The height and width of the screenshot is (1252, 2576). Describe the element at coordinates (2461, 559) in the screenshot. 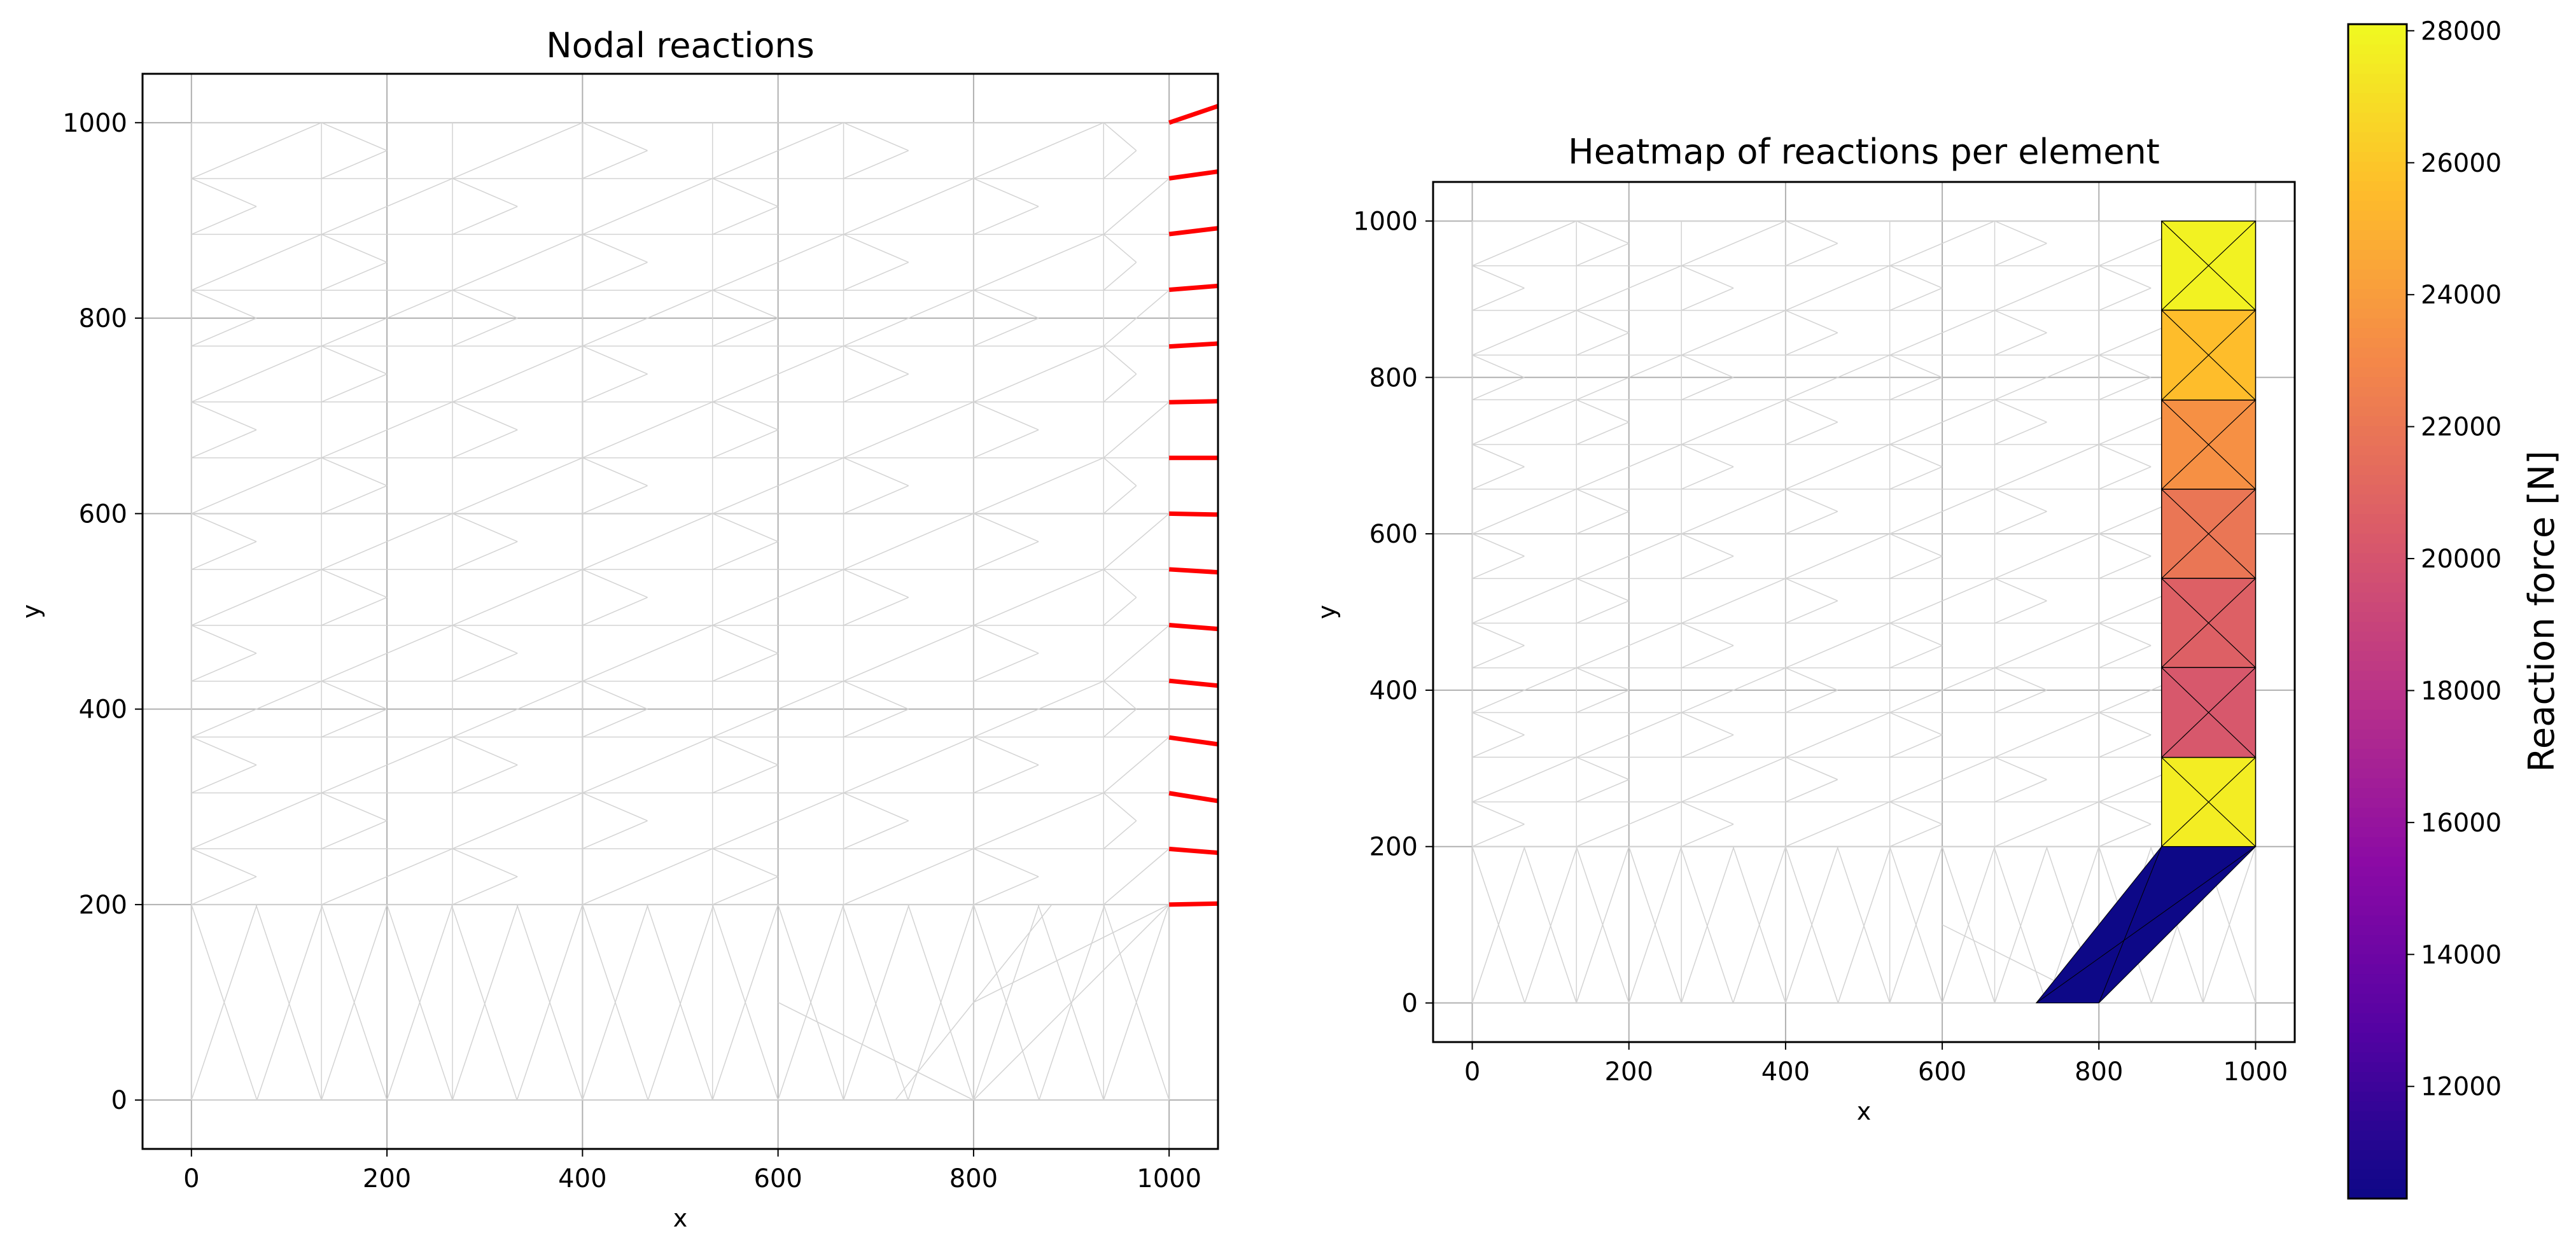

I see `colorbar-tick-label: 20000` at that location.